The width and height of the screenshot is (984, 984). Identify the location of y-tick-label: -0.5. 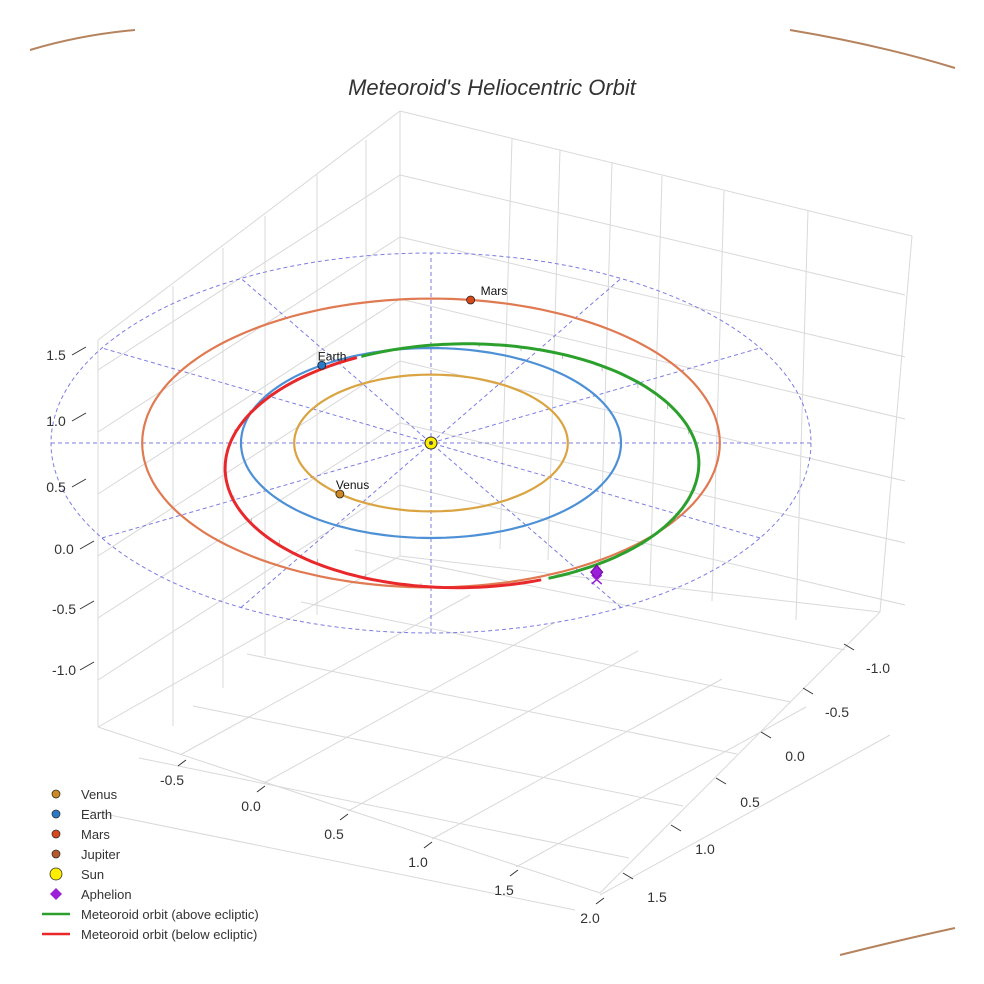
(837, 712).